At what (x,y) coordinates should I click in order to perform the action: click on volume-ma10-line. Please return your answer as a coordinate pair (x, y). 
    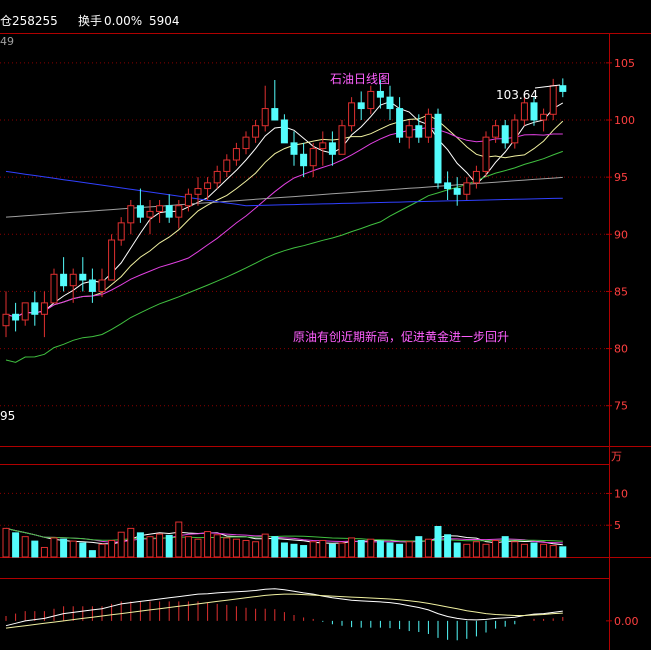
    Looking at the image, I should click on (284, 535).